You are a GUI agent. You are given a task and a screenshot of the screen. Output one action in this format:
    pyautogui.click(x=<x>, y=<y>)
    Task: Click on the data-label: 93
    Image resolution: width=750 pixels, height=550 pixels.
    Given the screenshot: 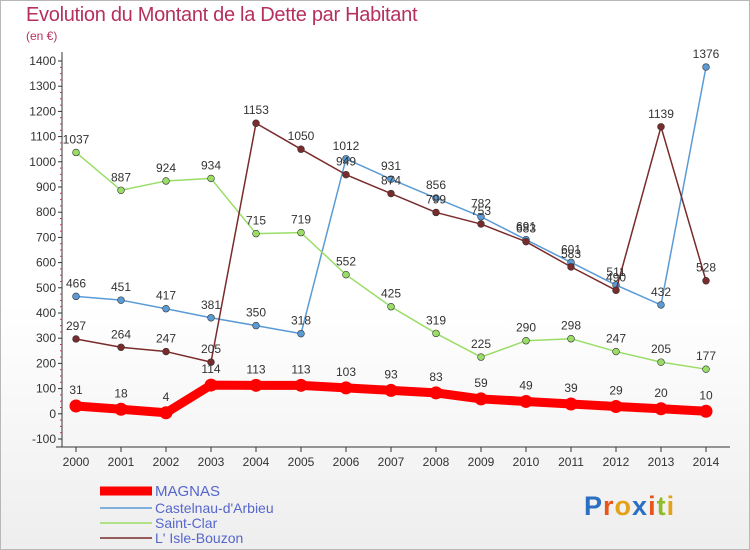 What is the action you would take?
    pyautogui.click(x=391, y=374)
    